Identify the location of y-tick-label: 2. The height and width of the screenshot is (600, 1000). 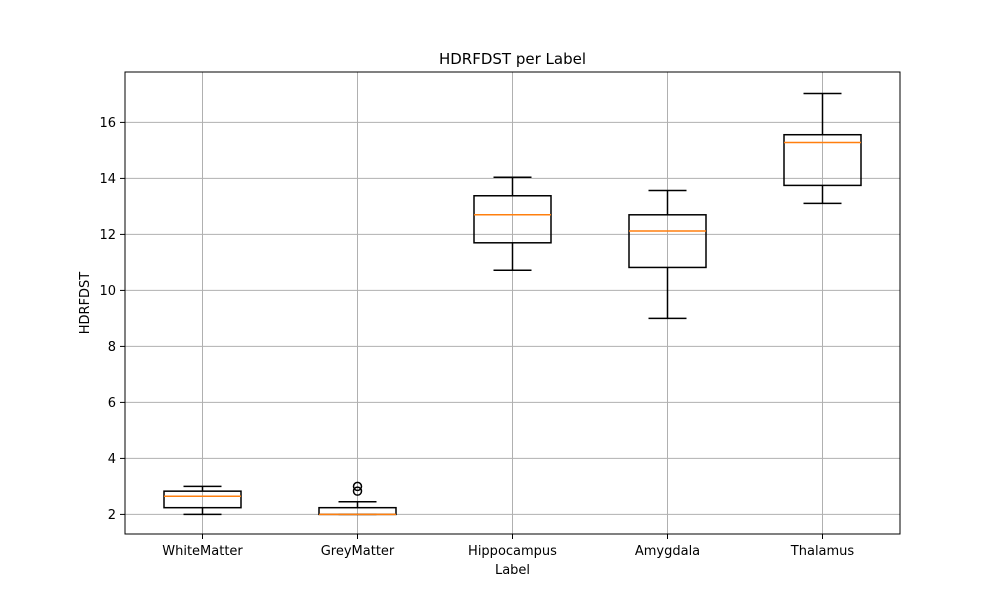
(112, 515).